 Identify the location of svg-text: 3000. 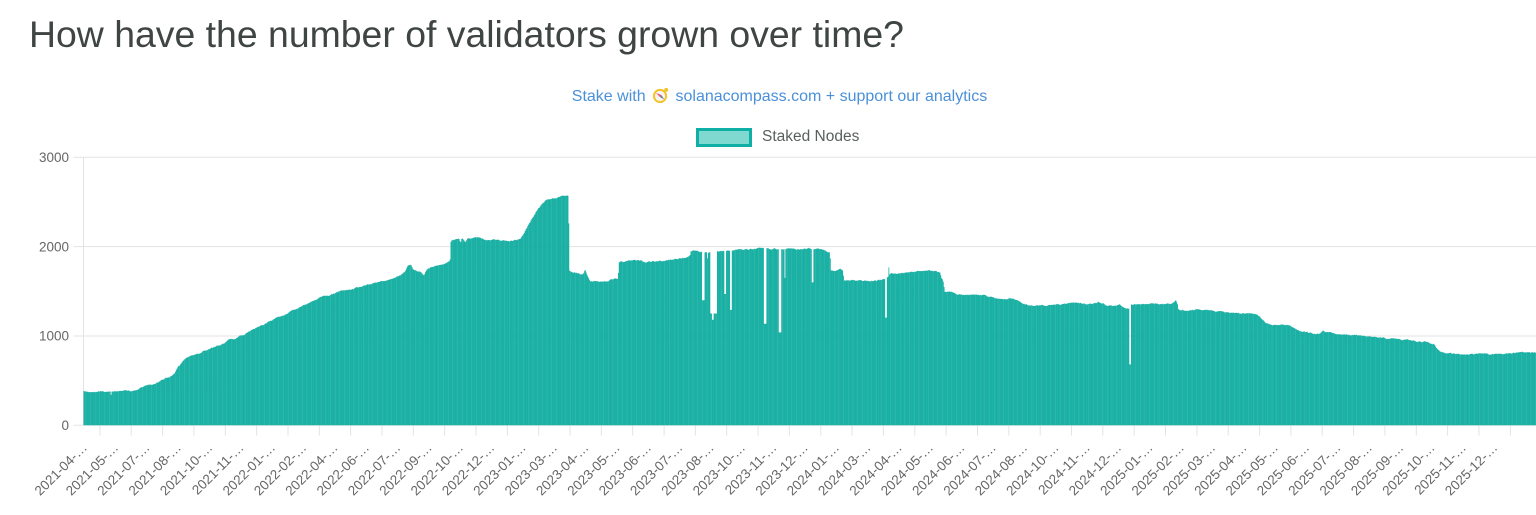
(54, 157).